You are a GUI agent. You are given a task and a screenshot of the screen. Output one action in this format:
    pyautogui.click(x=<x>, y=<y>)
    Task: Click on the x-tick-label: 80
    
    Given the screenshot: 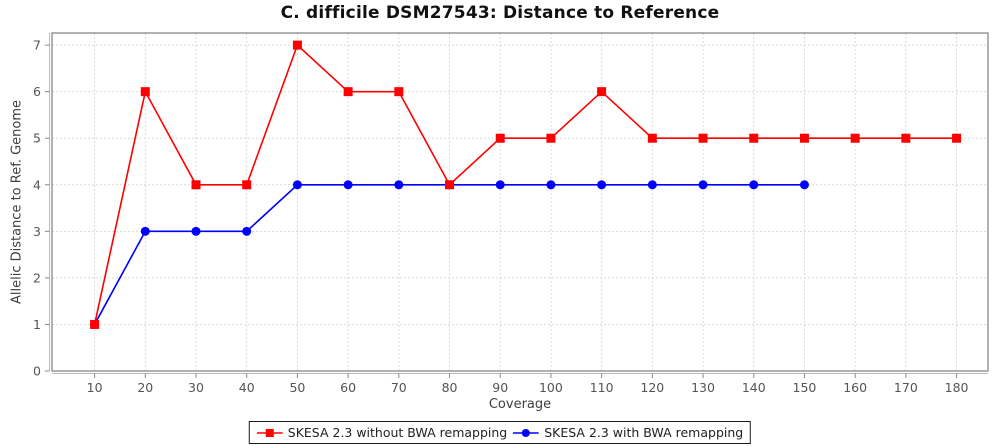 What is the action you would take?
    pyautogui.click(x=450, y=387)
    